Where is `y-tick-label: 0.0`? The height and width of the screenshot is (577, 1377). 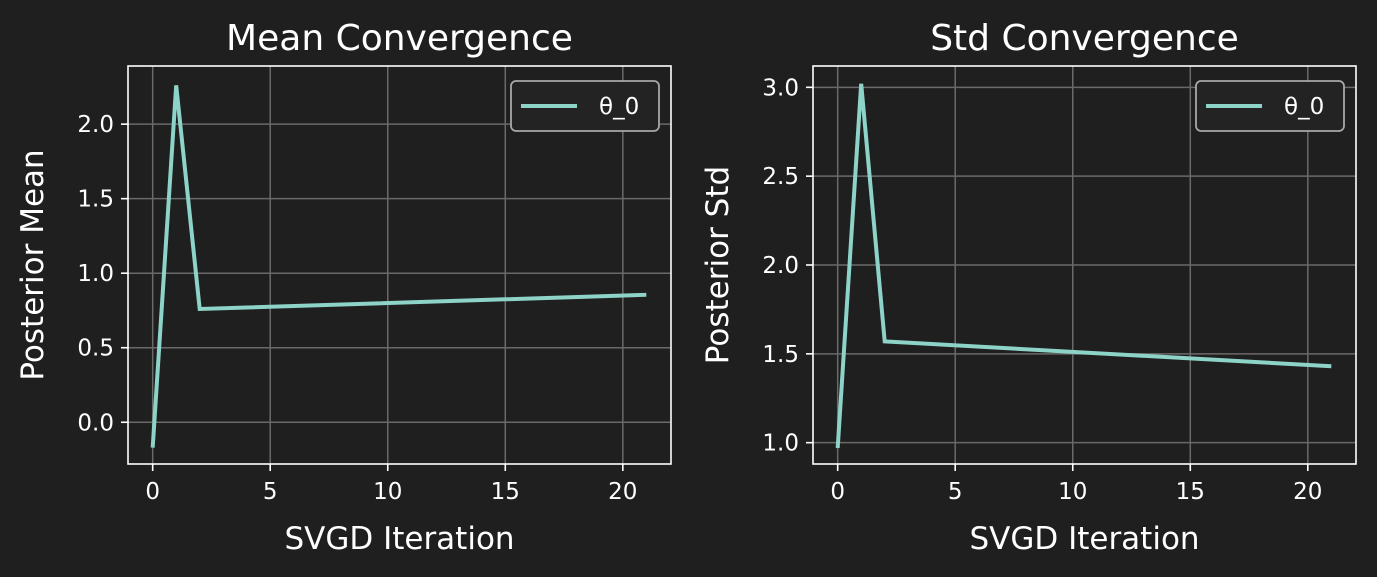 y-tick-label: 0.0 is located at coordinates (95, 423).